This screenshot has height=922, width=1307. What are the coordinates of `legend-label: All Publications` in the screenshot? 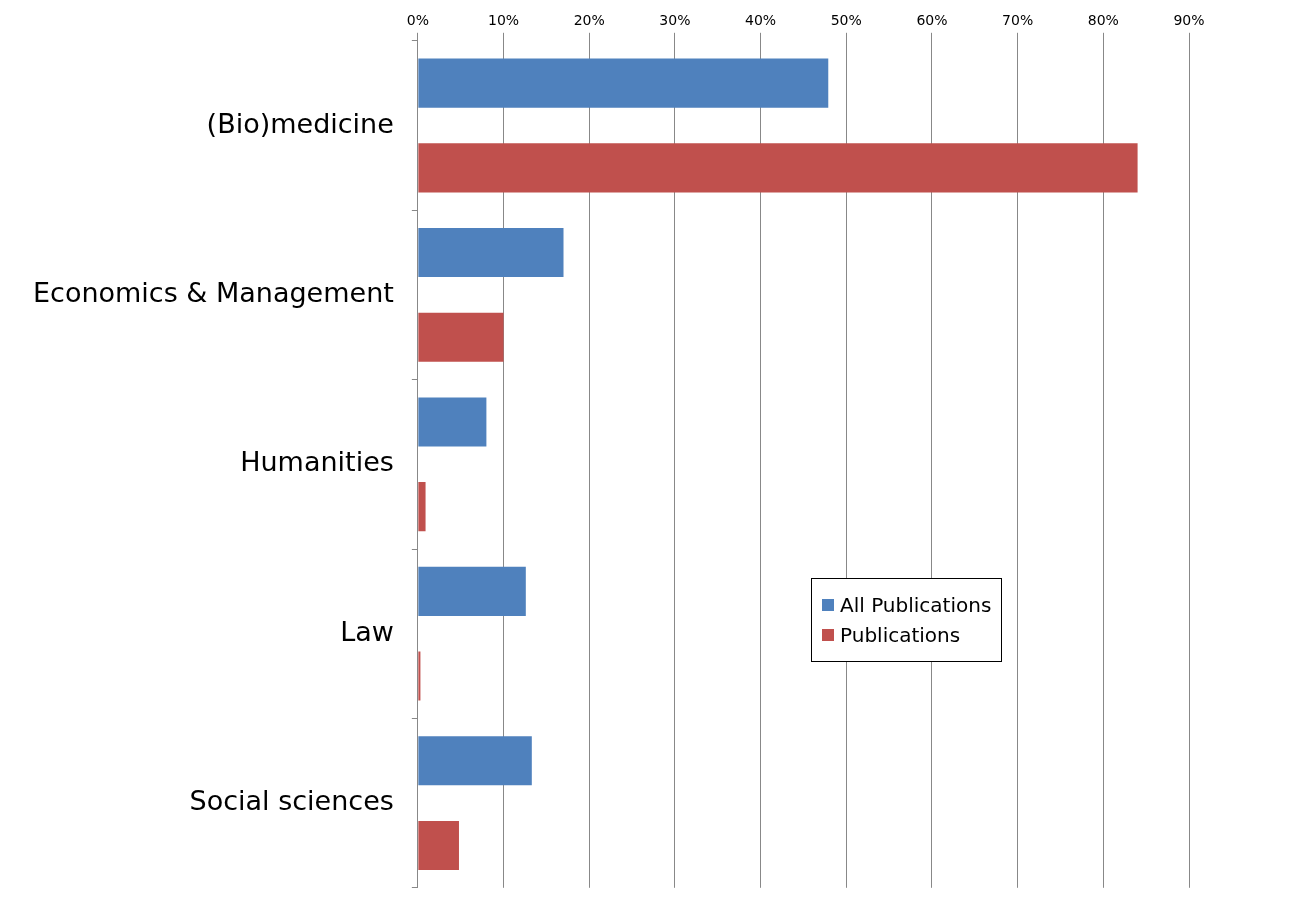 It's located at (916, 605).